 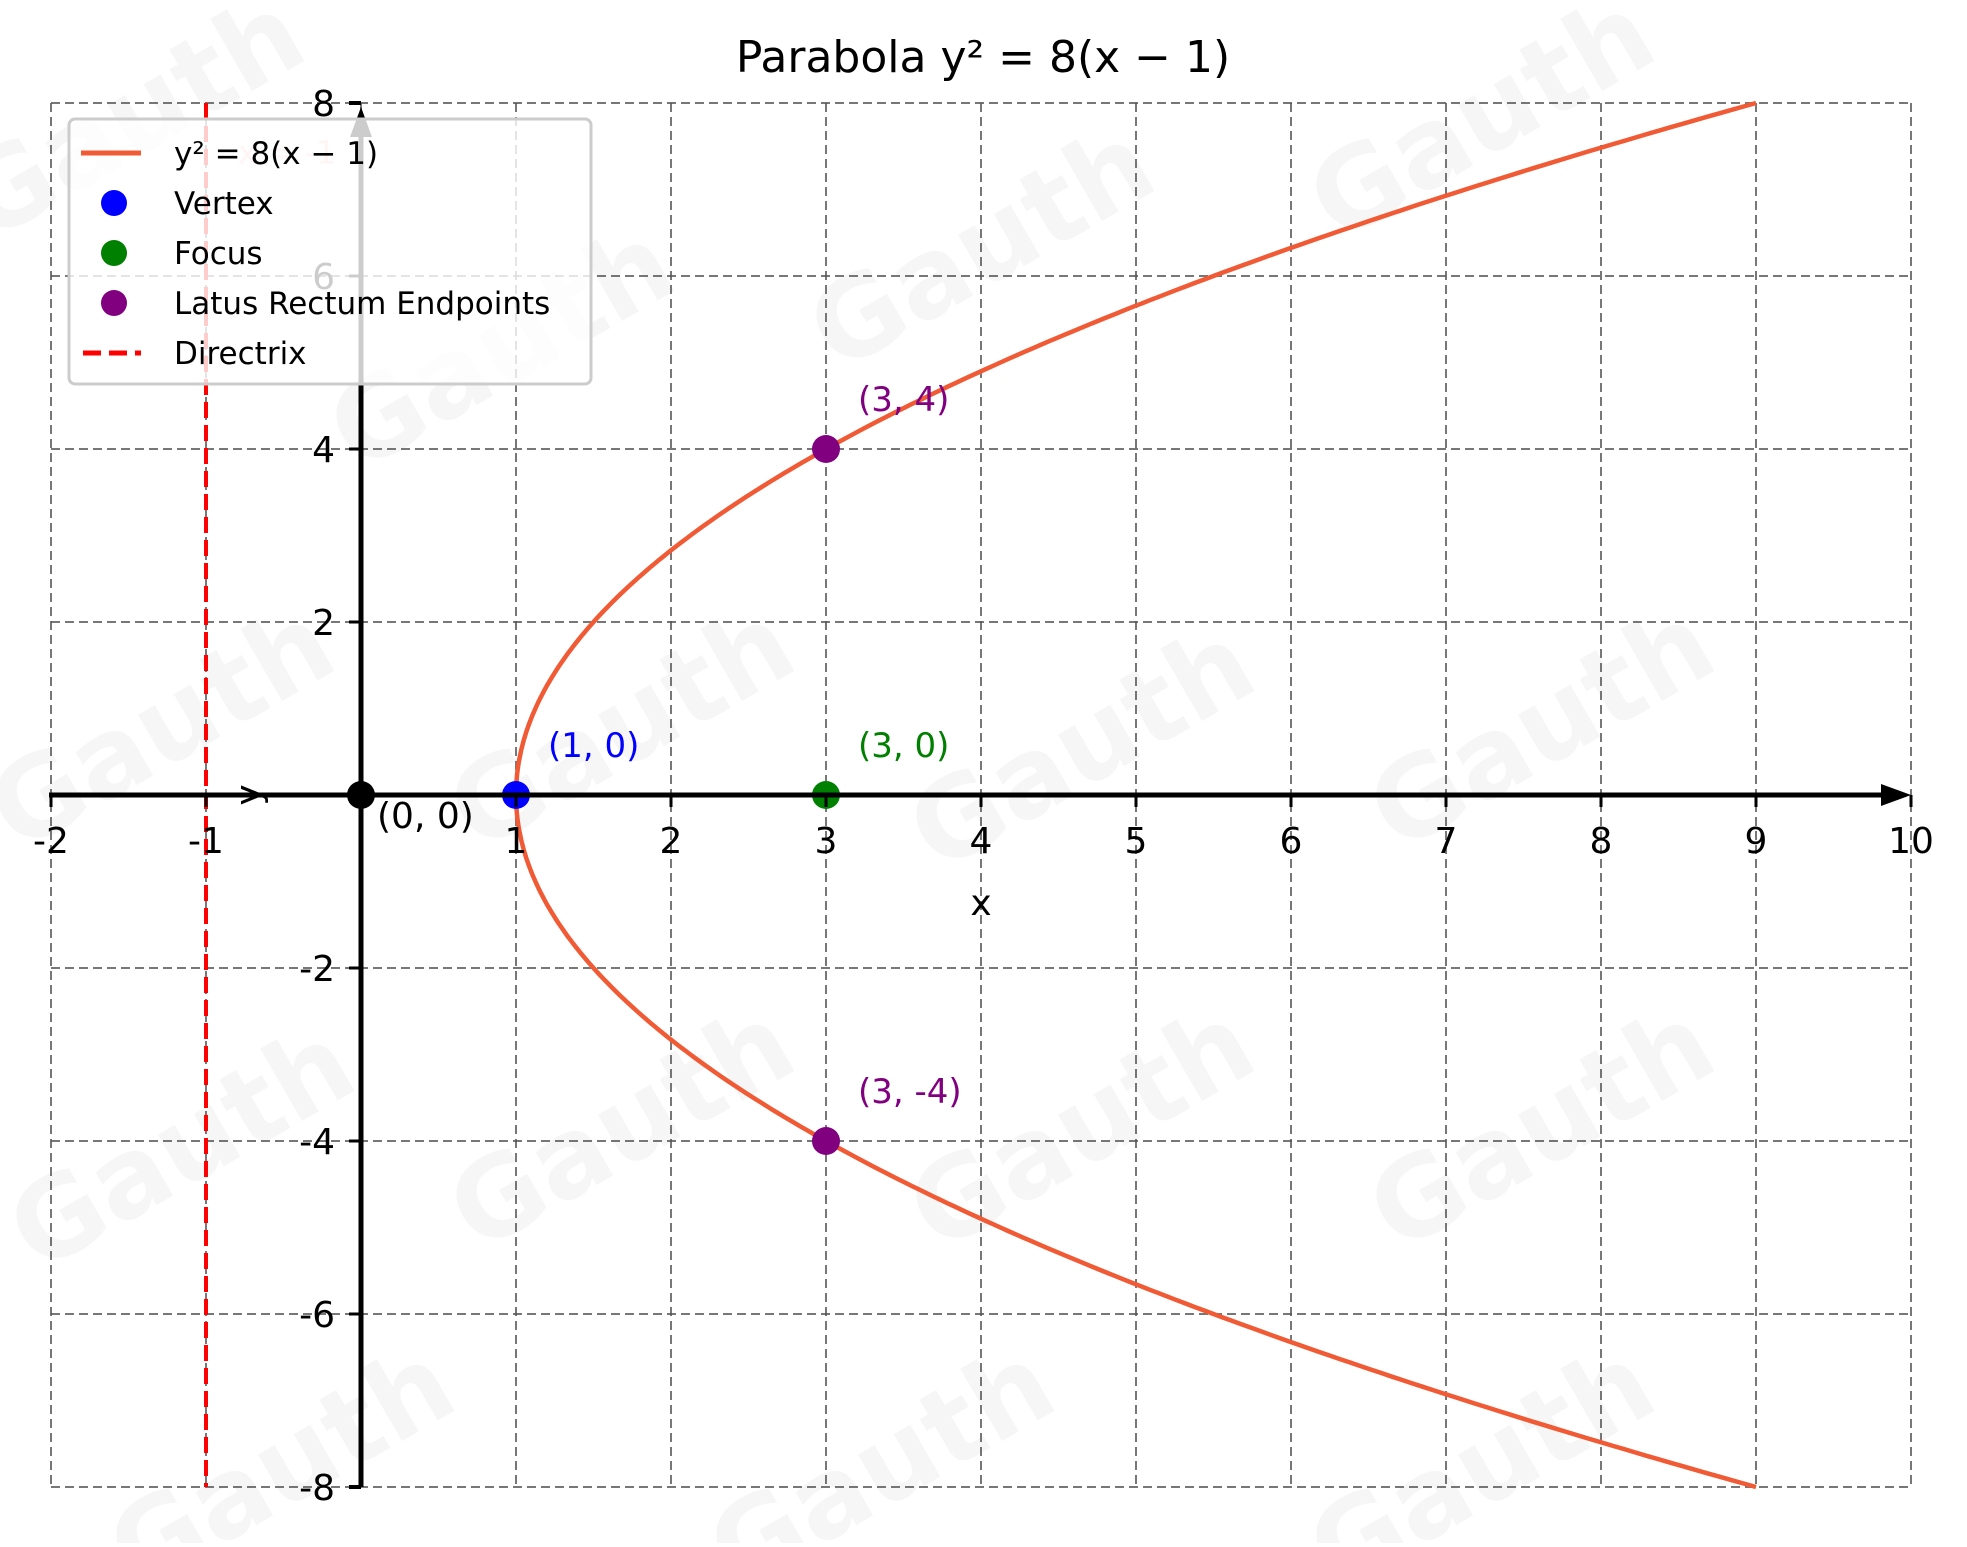 What do you see at coordinates (218, 254) in the screenshot?
I see `legend-label: Focus` at bounding box center [218, 254].